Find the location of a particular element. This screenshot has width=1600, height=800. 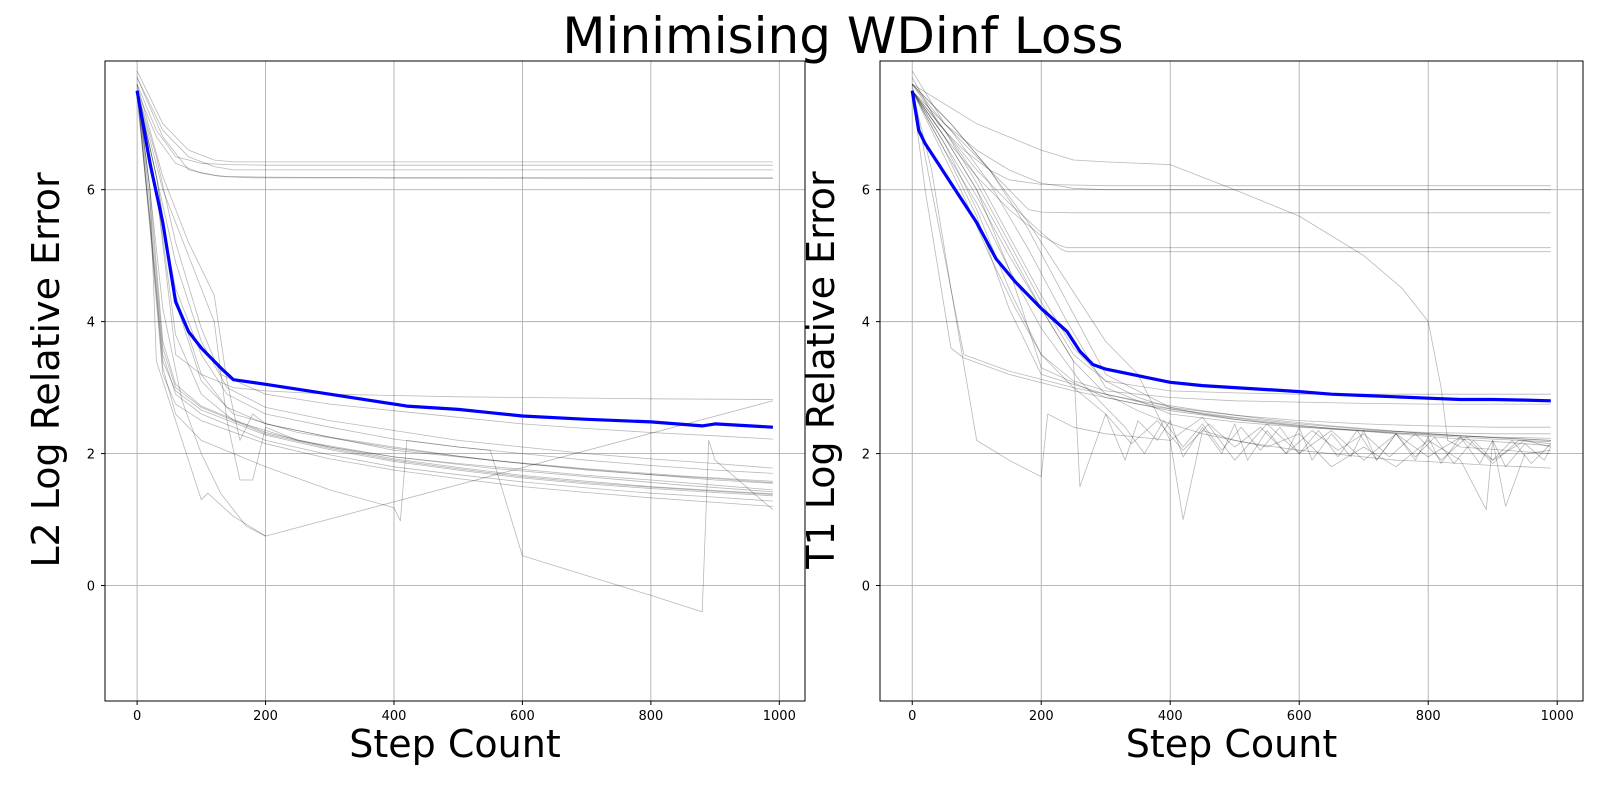

y-axis-label: L2 Log Relative Error is located at coordinates (46, 370).